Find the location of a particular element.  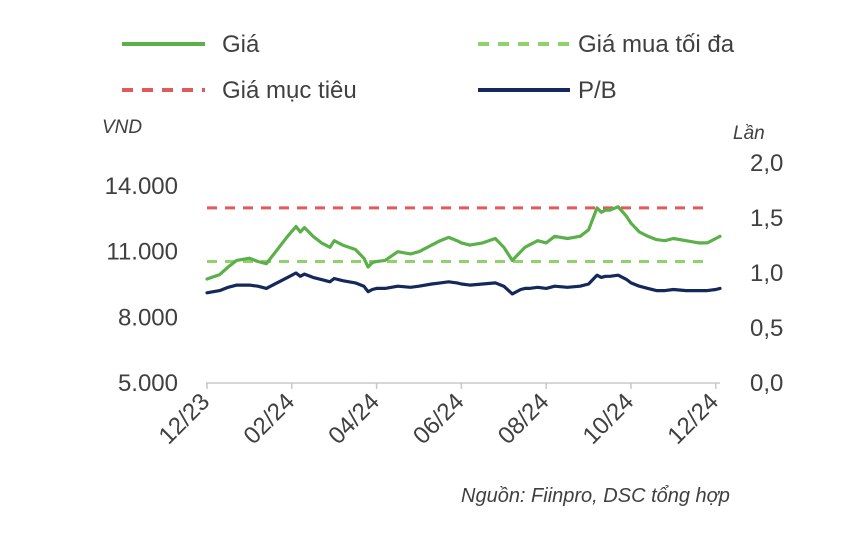

right-axis-tick-label: 1,0 is located at coordinates (766, 273).